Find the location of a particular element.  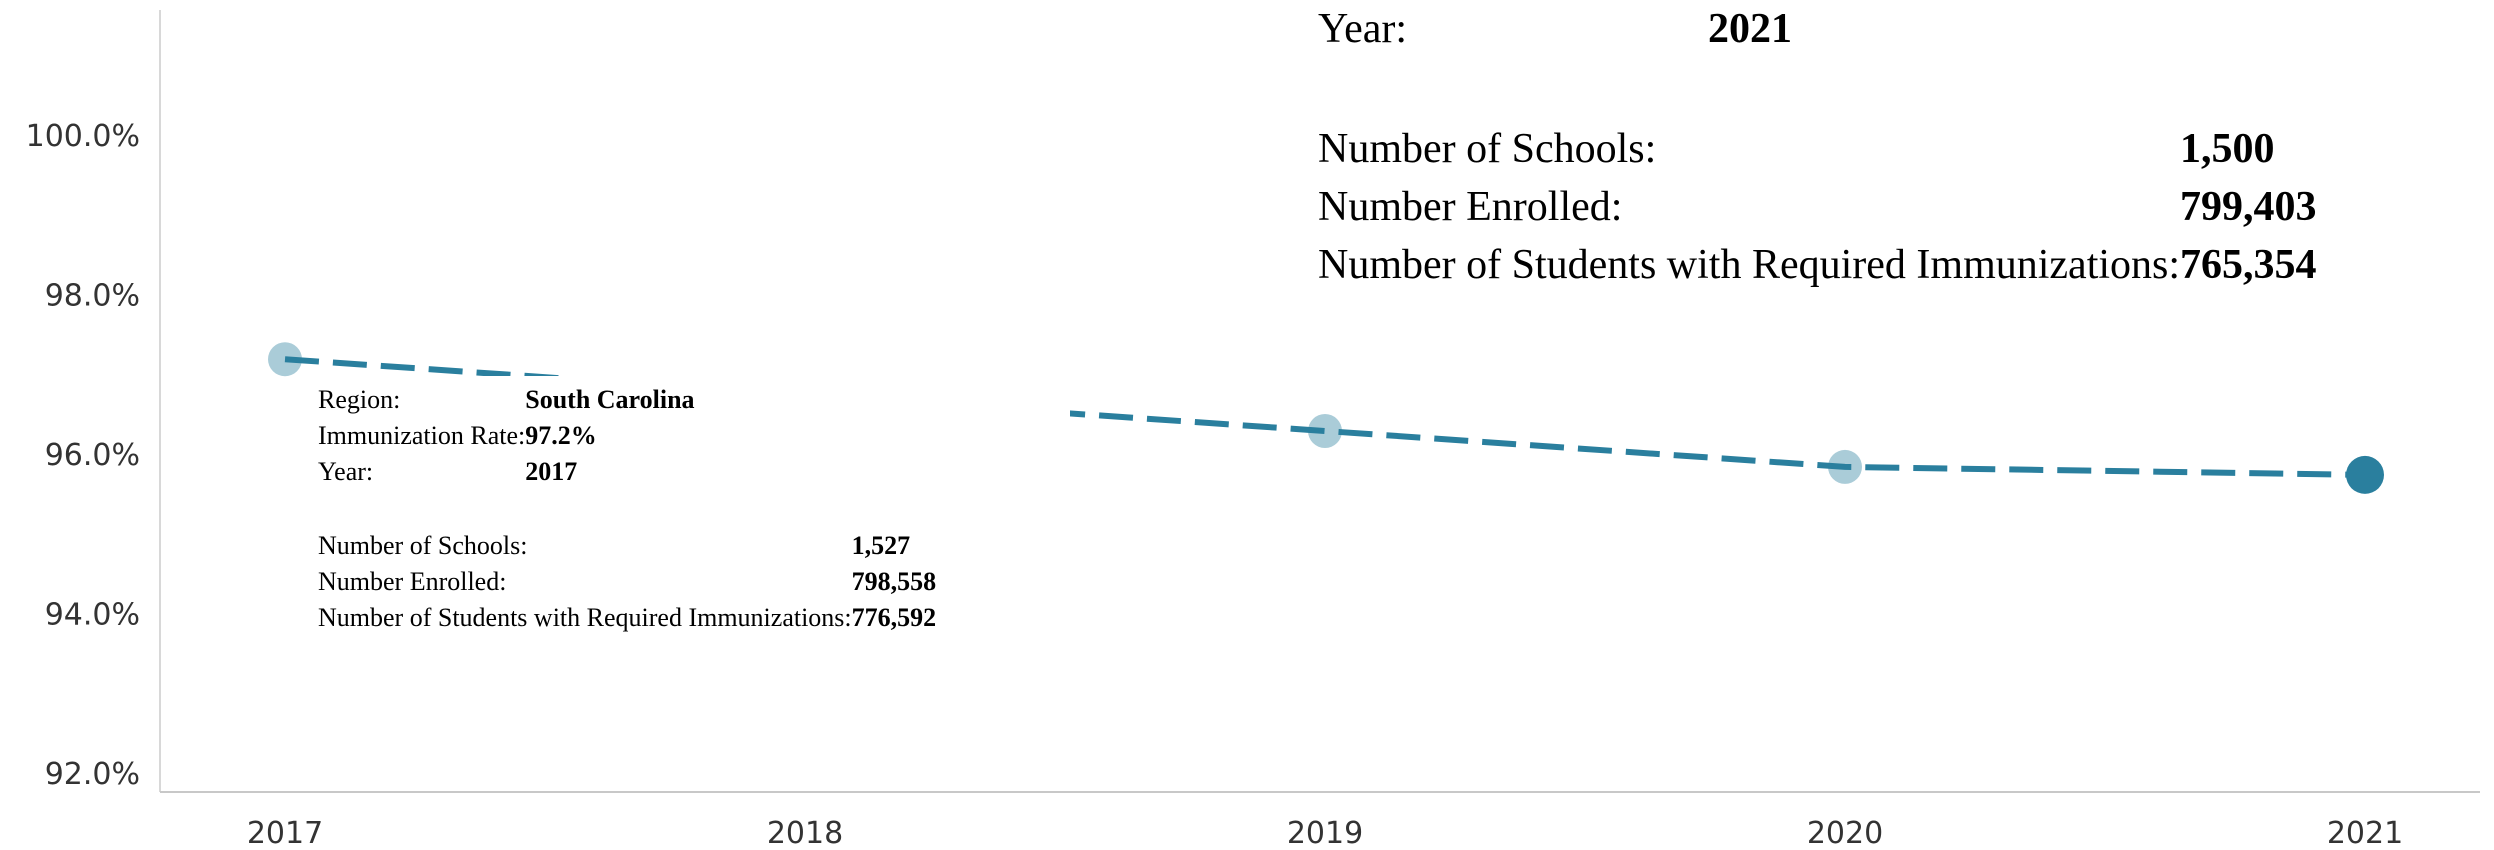

x-tick-label: 2019 is located at coordinates (1325, 833).